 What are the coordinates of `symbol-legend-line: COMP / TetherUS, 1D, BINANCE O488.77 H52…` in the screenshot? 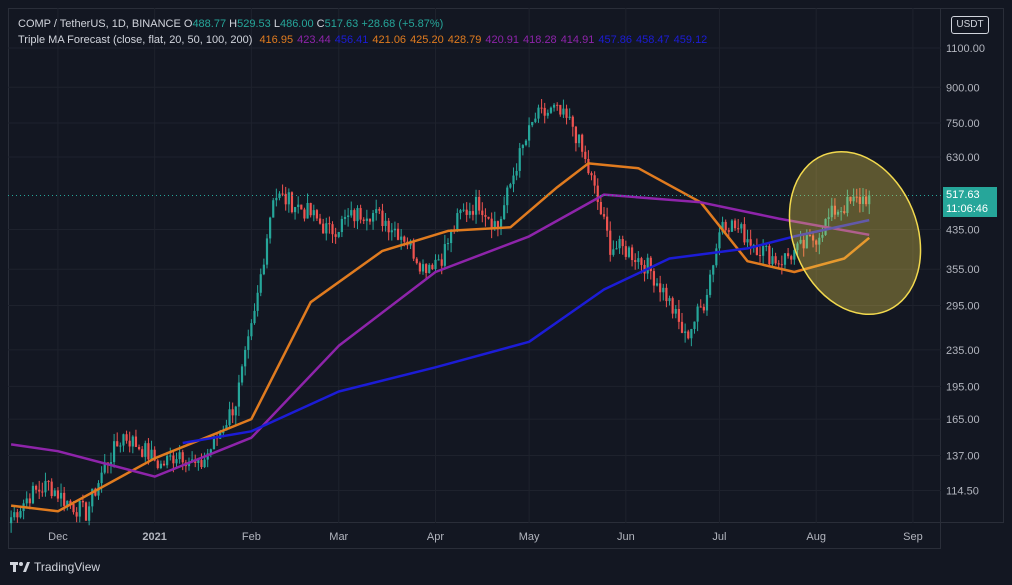 It's located at (362, 24).